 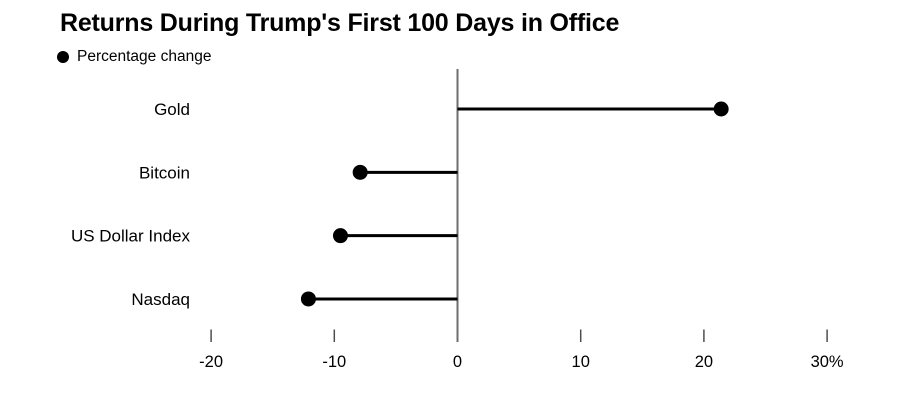 What do you see at coordinates (63, 57) in the screenshot?
I see `legend-marker-icon` at bounding box center [63, 57].